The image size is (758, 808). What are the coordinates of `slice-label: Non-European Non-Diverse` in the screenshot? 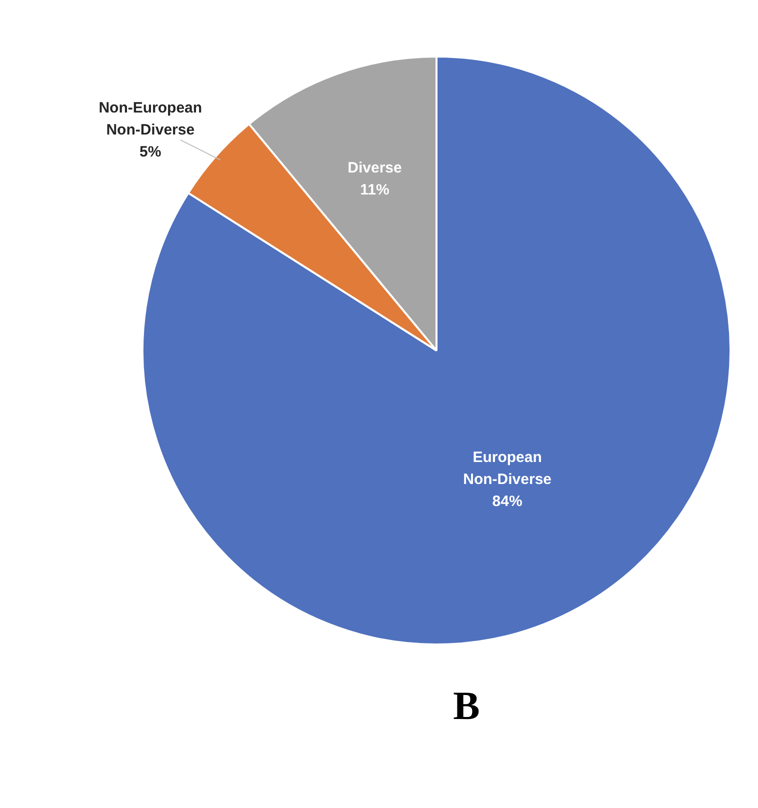 It's located at (150, 118).